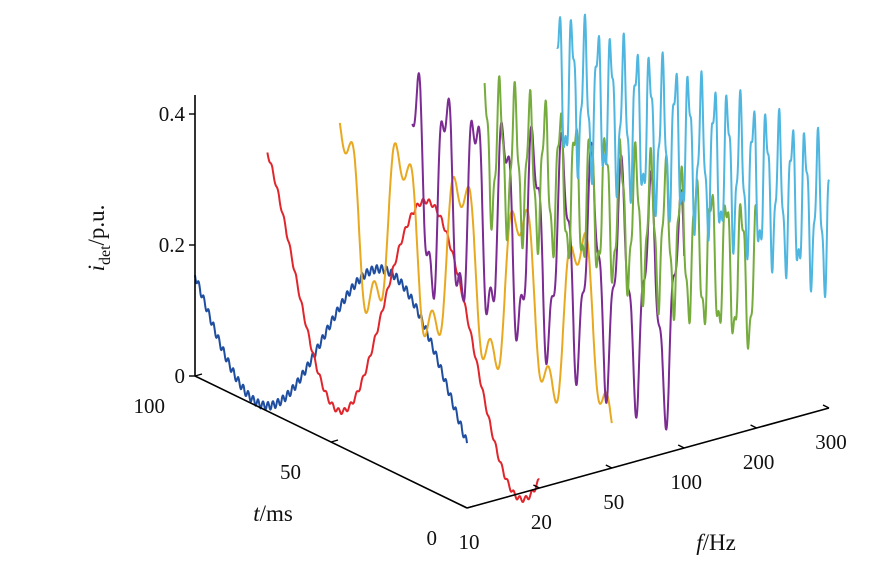 The height and width of the screenshot is (588, 888). What do you see at coordinates (172, 114) in the screenshot?
I see `y-tick-label: 0.4` at bounding box center [172, 114].